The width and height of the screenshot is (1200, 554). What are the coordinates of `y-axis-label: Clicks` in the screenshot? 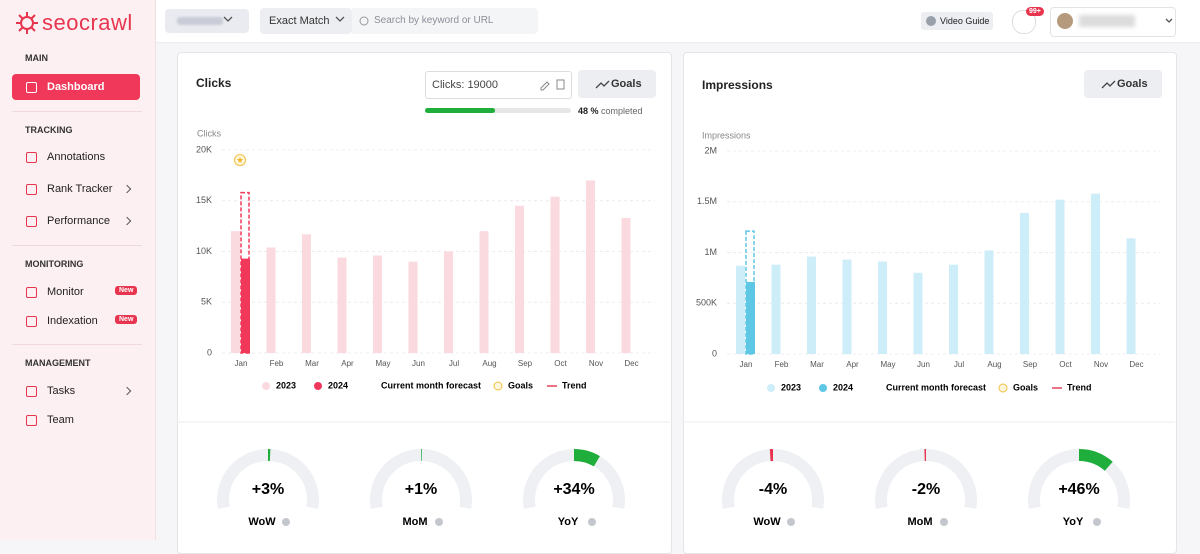 It's located at (209, 133).